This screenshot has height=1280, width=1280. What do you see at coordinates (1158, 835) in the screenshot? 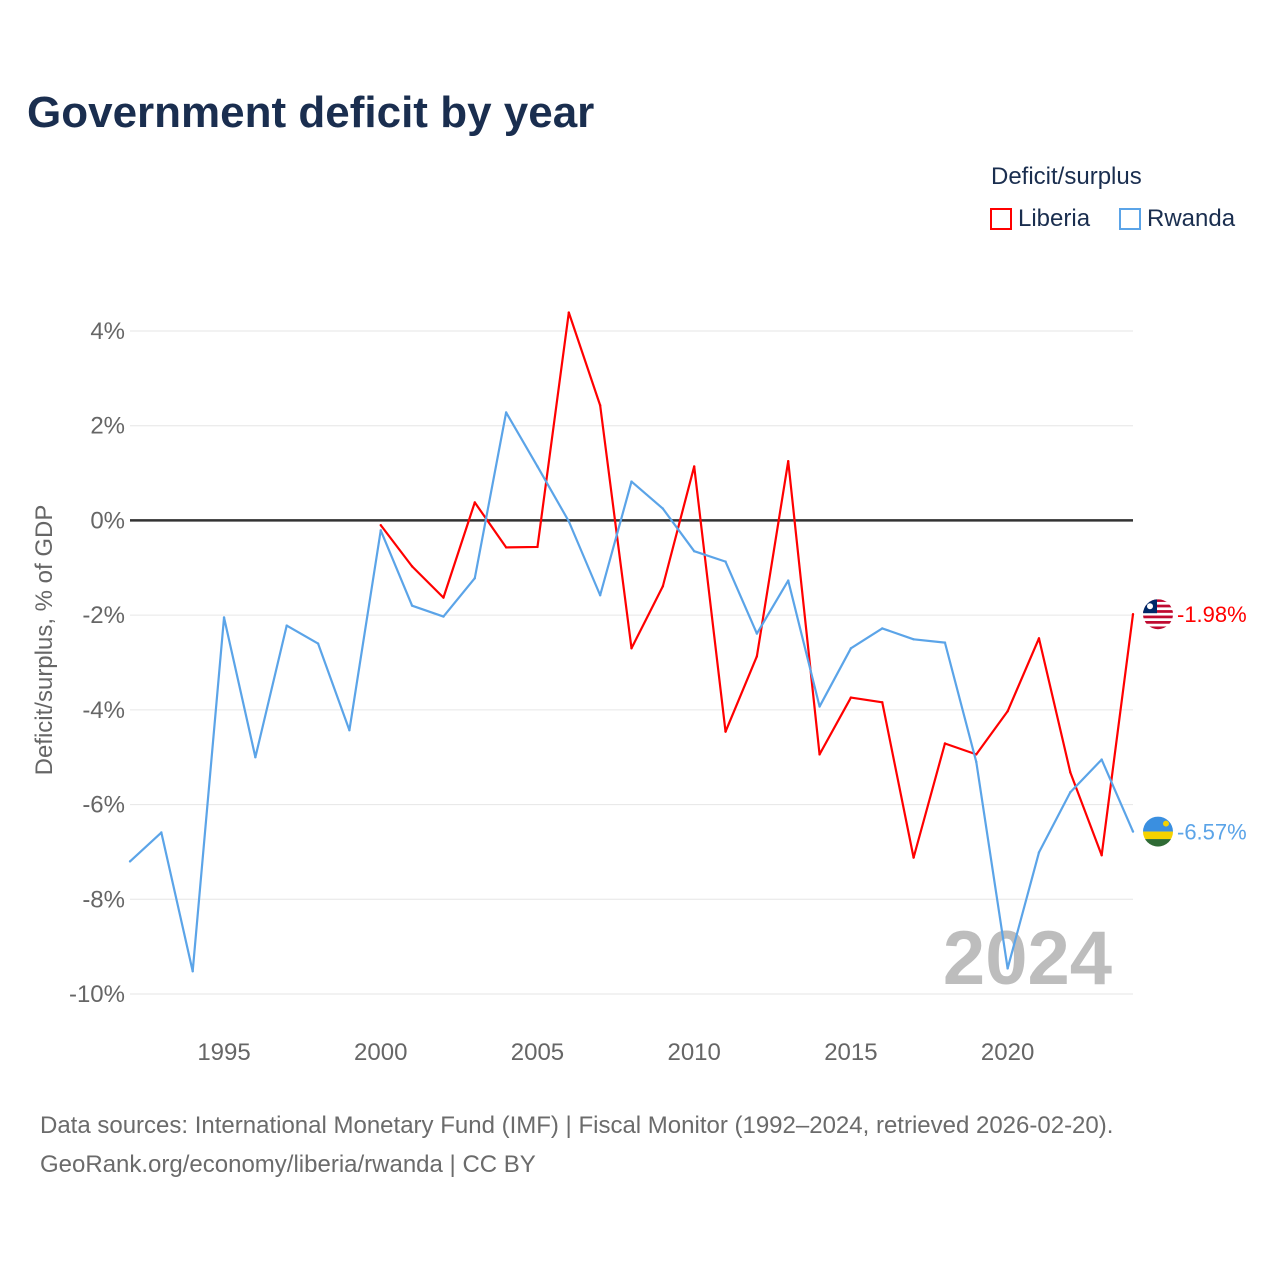
I see `flag-band-yellow` at bounding box center [1158, 835].